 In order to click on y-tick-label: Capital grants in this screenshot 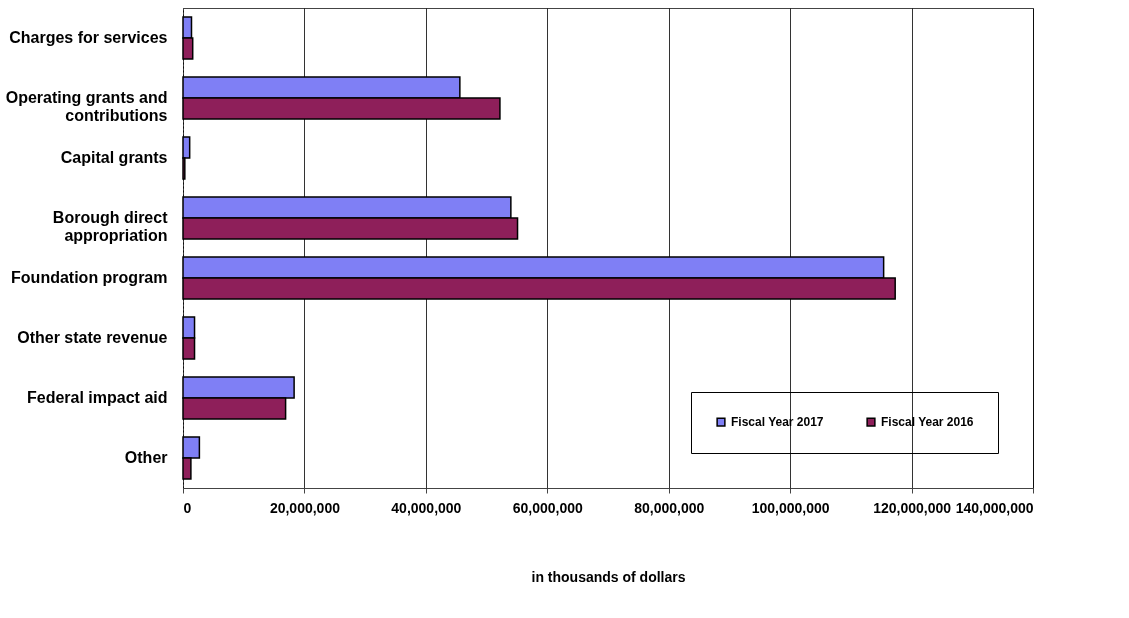, I will do `click(114, 157)`.